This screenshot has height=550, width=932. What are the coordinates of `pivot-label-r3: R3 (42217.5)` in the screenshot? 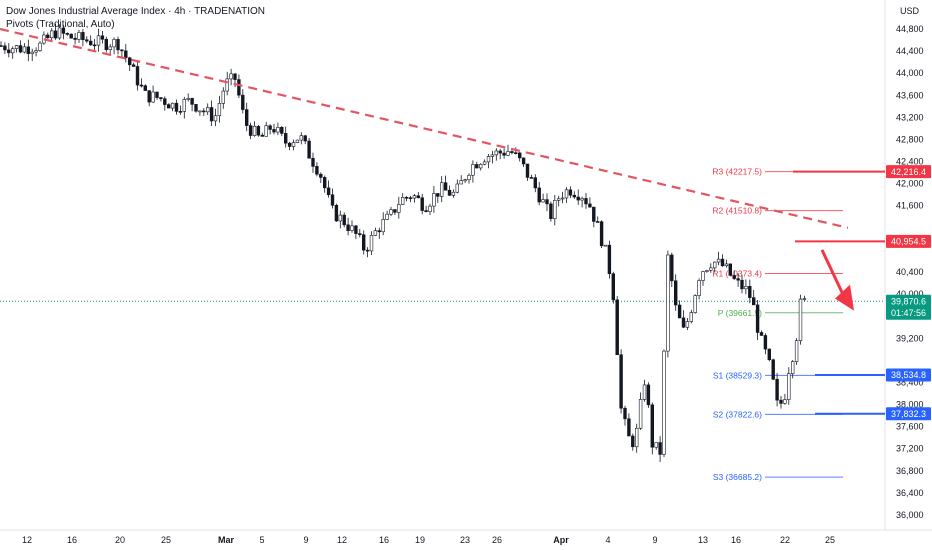 It's located at (737, 172).